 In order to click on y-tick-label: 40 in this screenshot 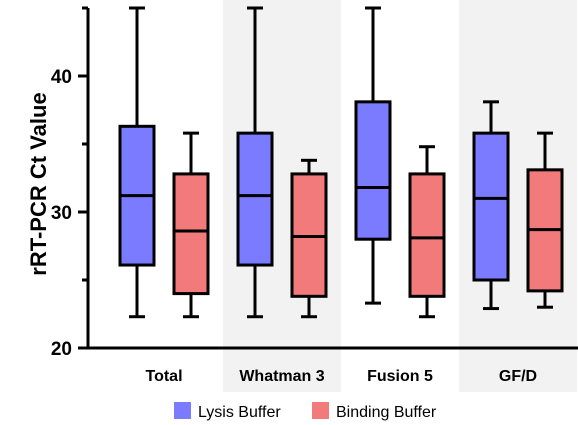, I will do `click(61, 77)`.